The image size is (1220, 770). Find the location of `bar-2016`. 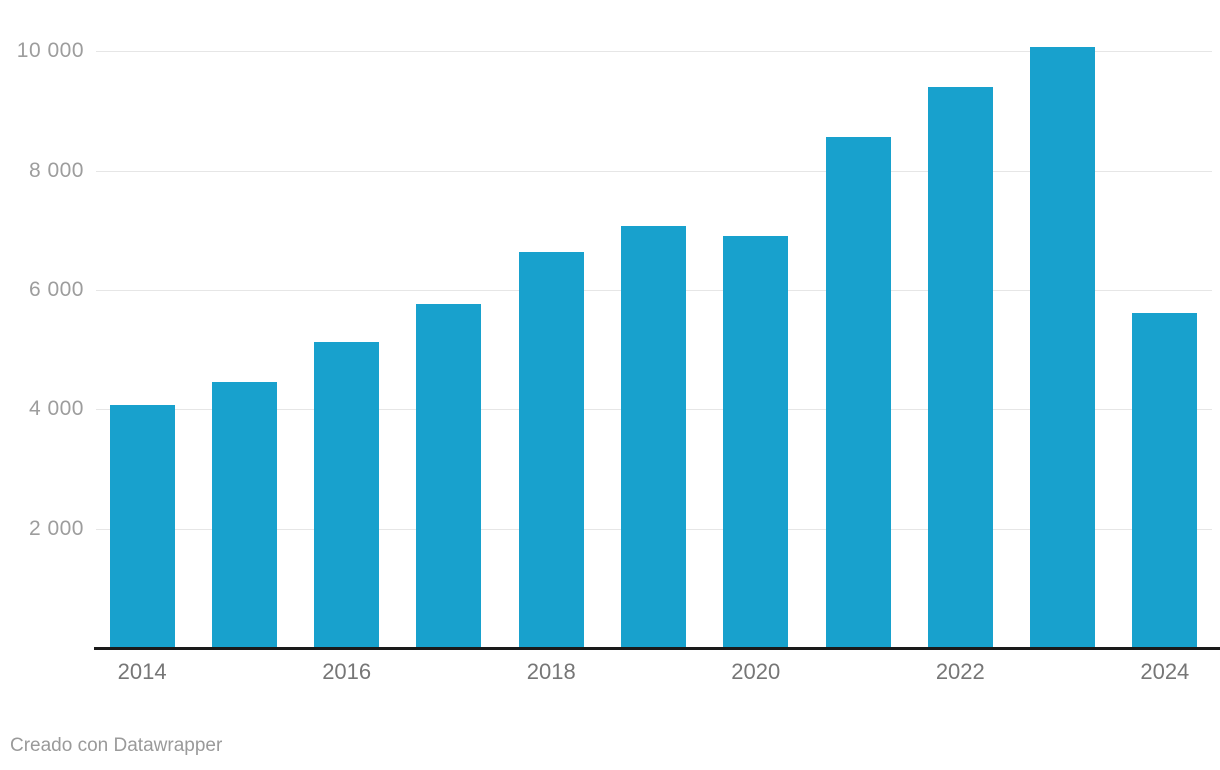

bar-2016 is located at coordinates (347, 494).